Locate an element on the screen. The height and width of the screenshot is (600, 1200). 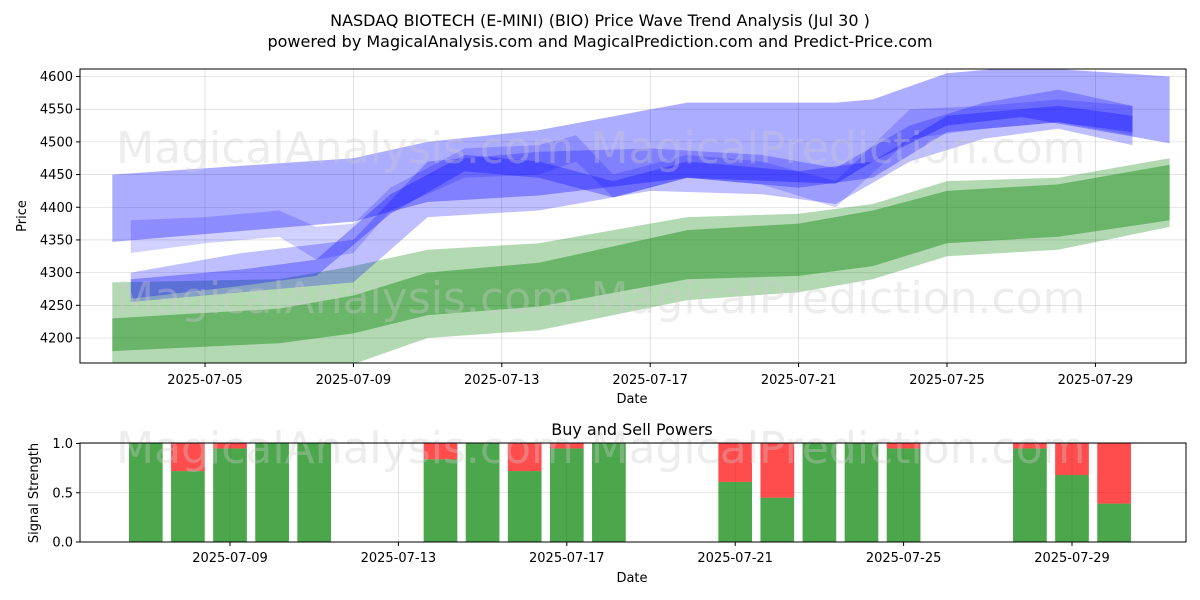
price-y-ticks: 4200 4250 4300 4350 4400 4450 4500 4550 4600 is located at coordinates (60, 208).